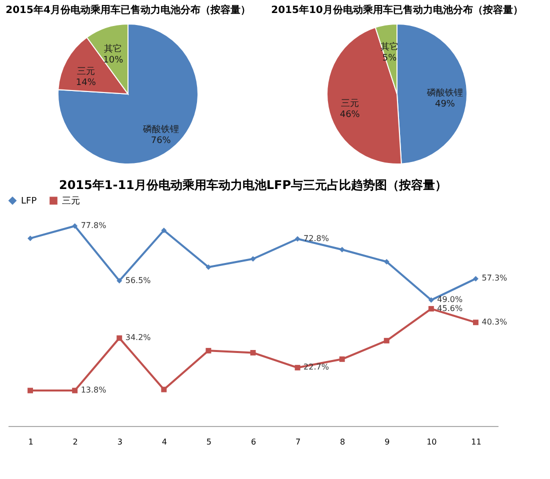  Describe the element at coordinates (343, 442) in the screenshot. I see `x-tick-label: 8` at that location.